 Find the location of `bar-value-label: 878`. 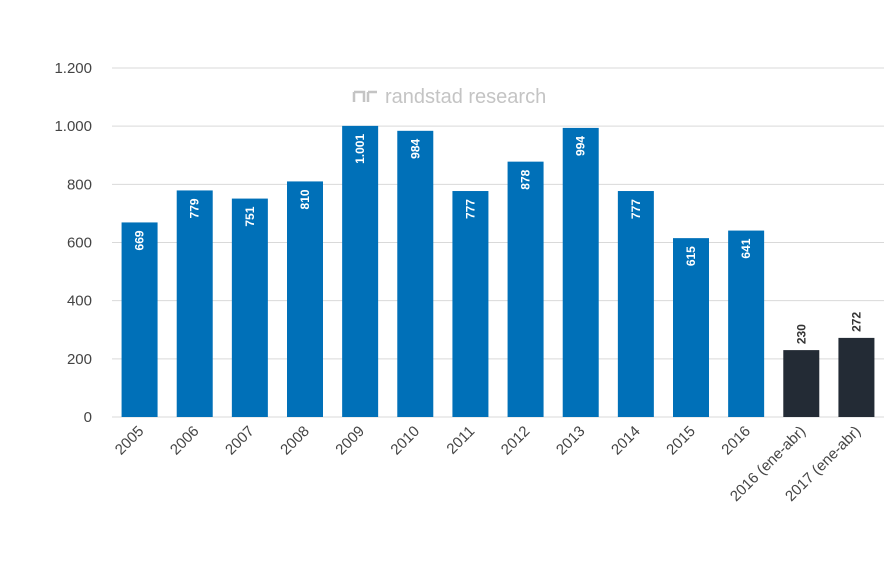

bar-value-label: 878 is located at coordinates (526, 179).